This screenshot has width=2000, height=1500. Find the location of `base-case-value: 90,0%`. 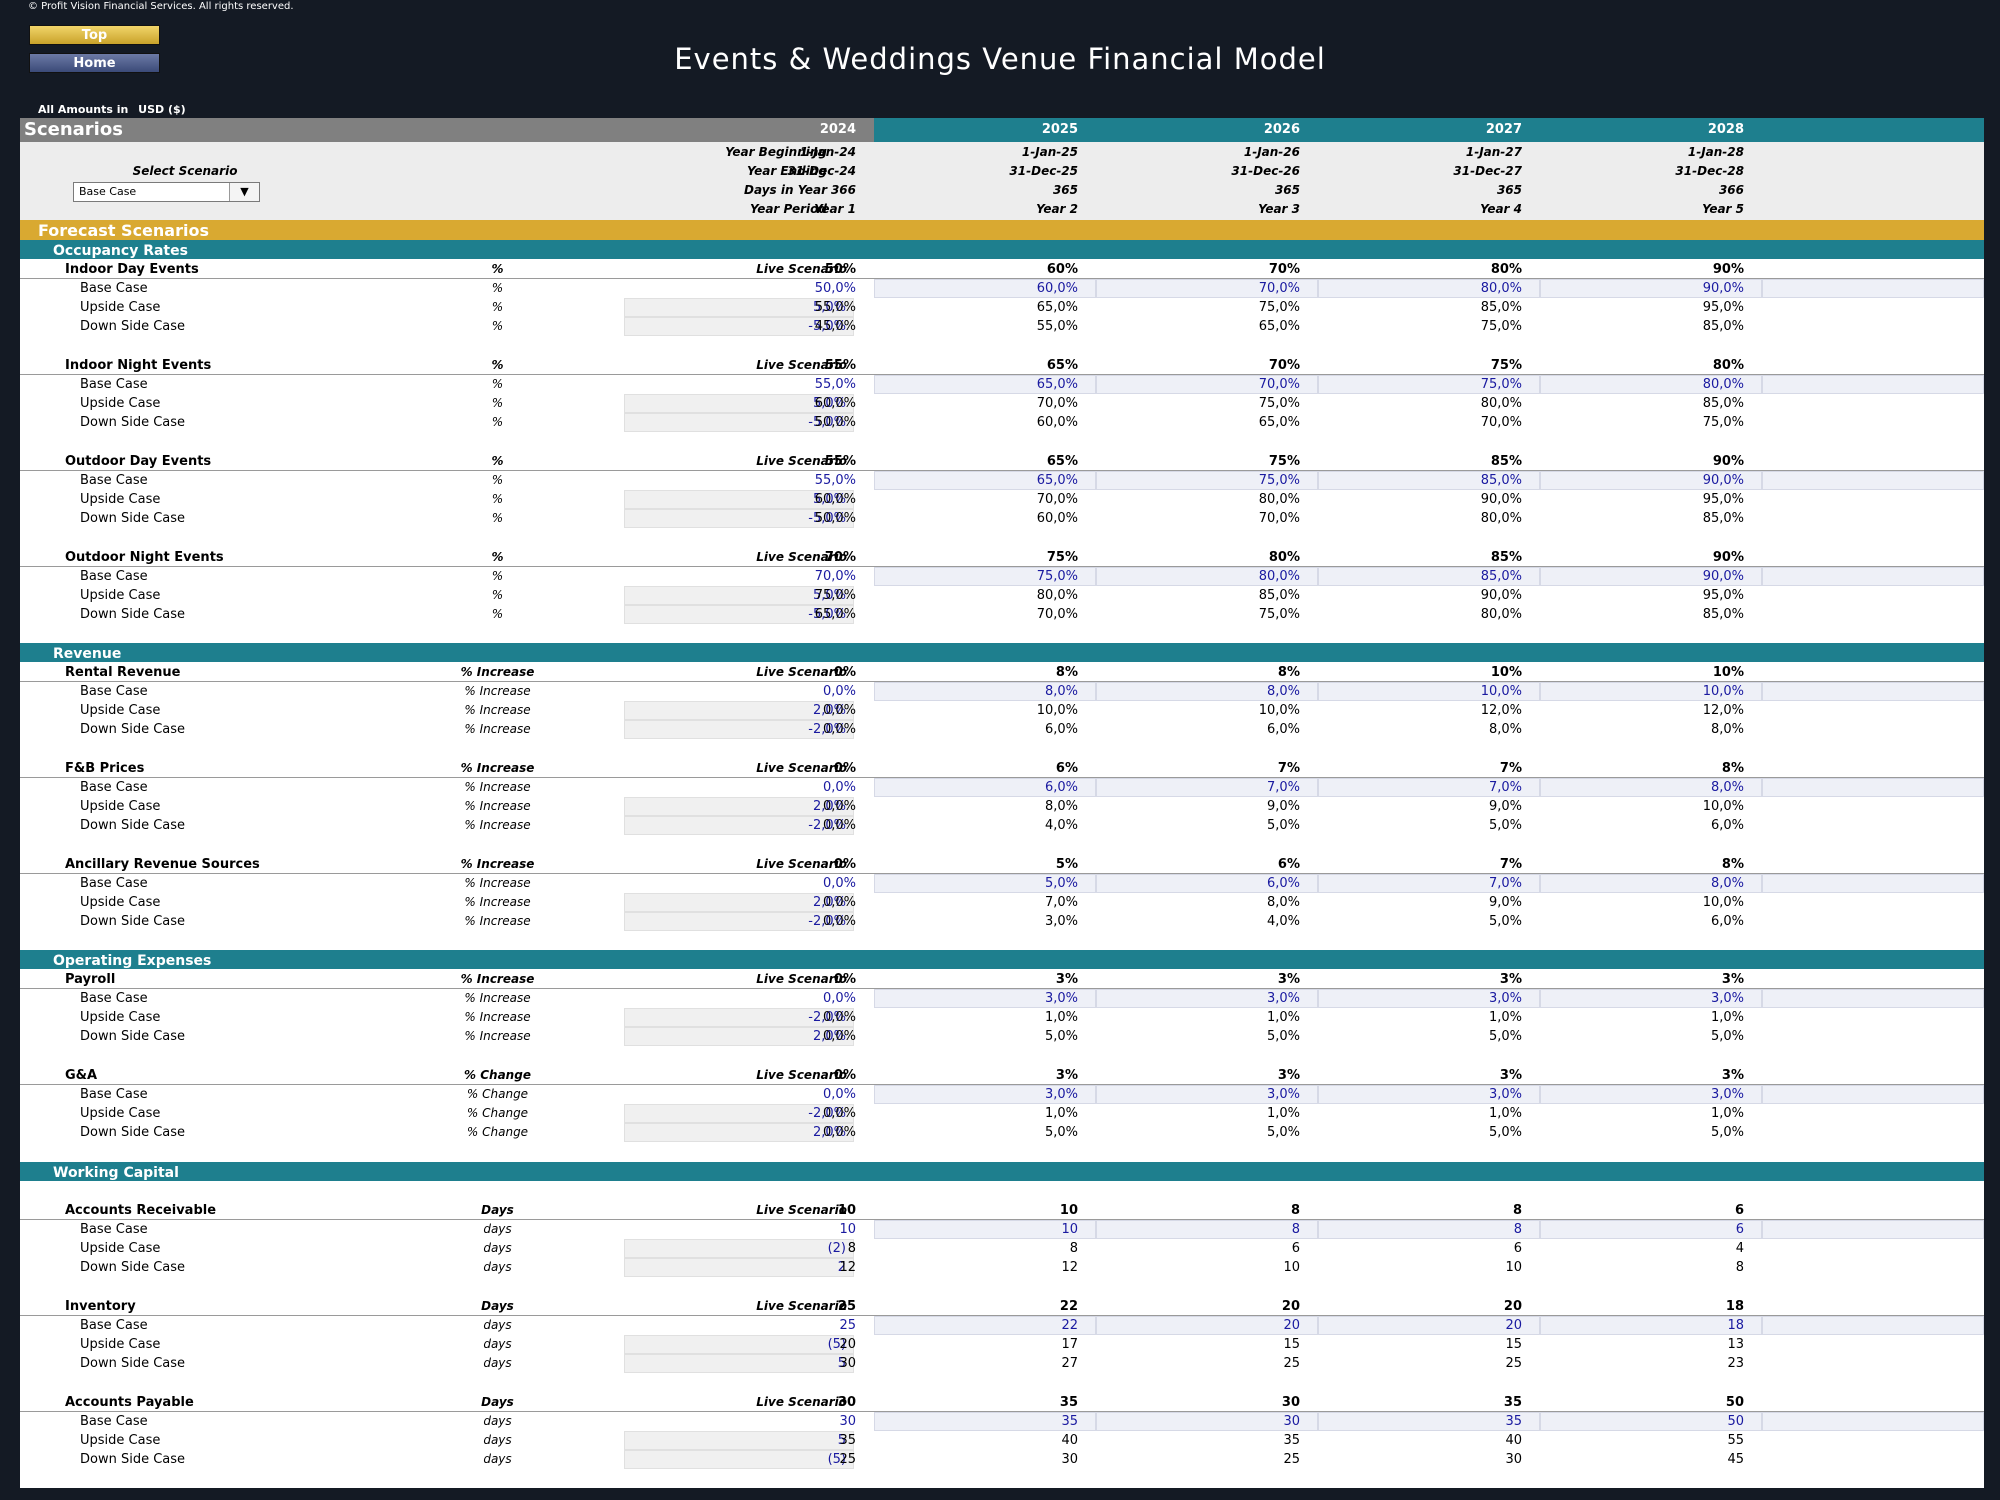

base-case-value: 90,0% is located at coordinates (1723, 576).